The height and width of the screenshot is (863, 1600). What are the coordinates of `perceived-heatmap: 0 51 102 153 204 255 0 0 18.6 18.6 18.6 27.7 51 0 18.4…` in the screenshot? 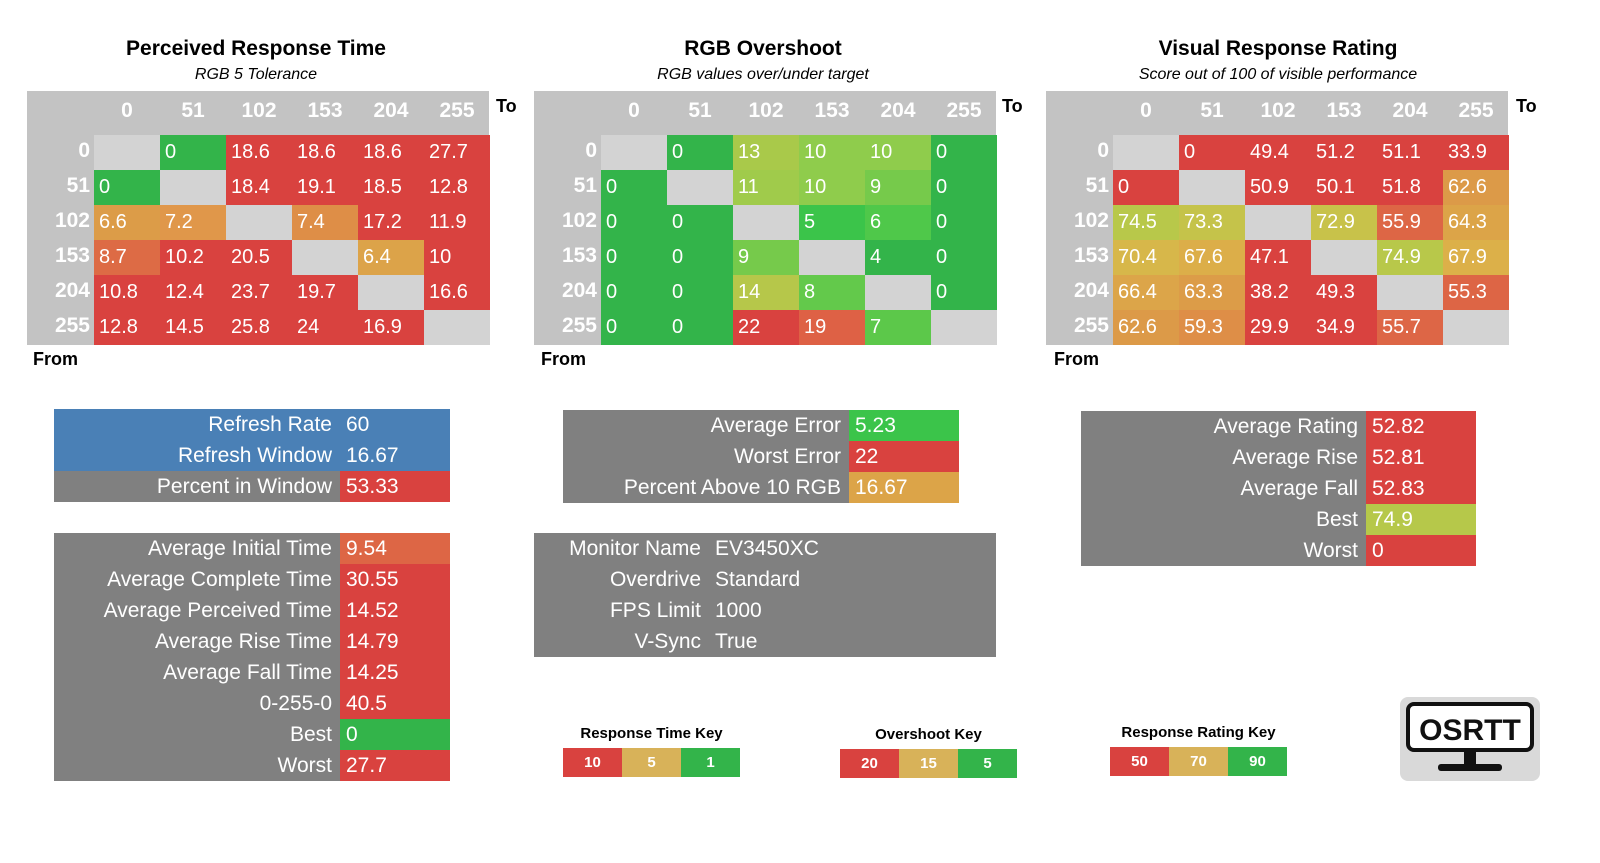 It's located at (258, 218).